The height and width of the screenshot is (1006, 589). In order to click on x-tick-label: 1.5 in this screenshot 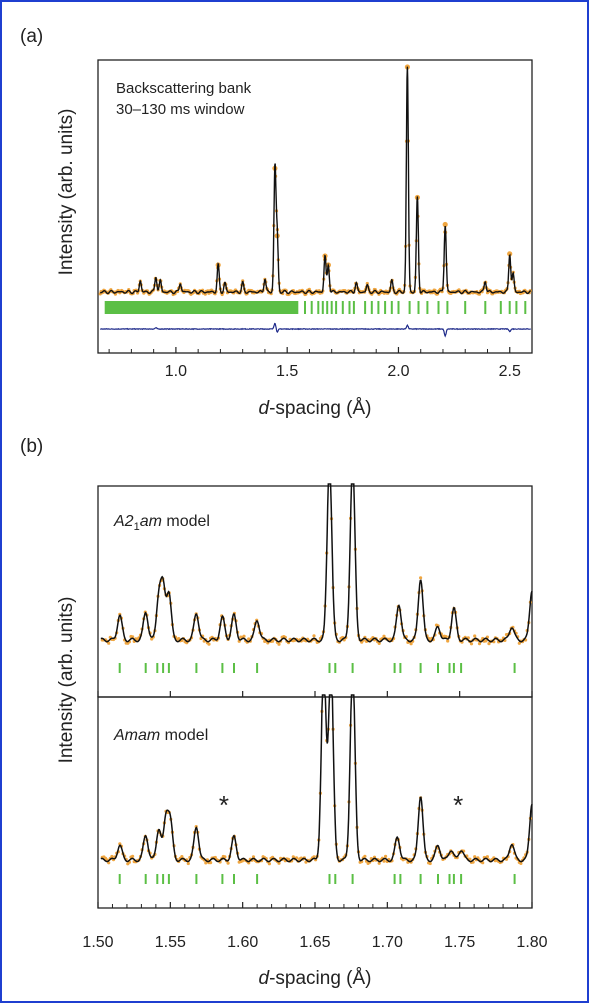, I will do `click(287, 371)`.